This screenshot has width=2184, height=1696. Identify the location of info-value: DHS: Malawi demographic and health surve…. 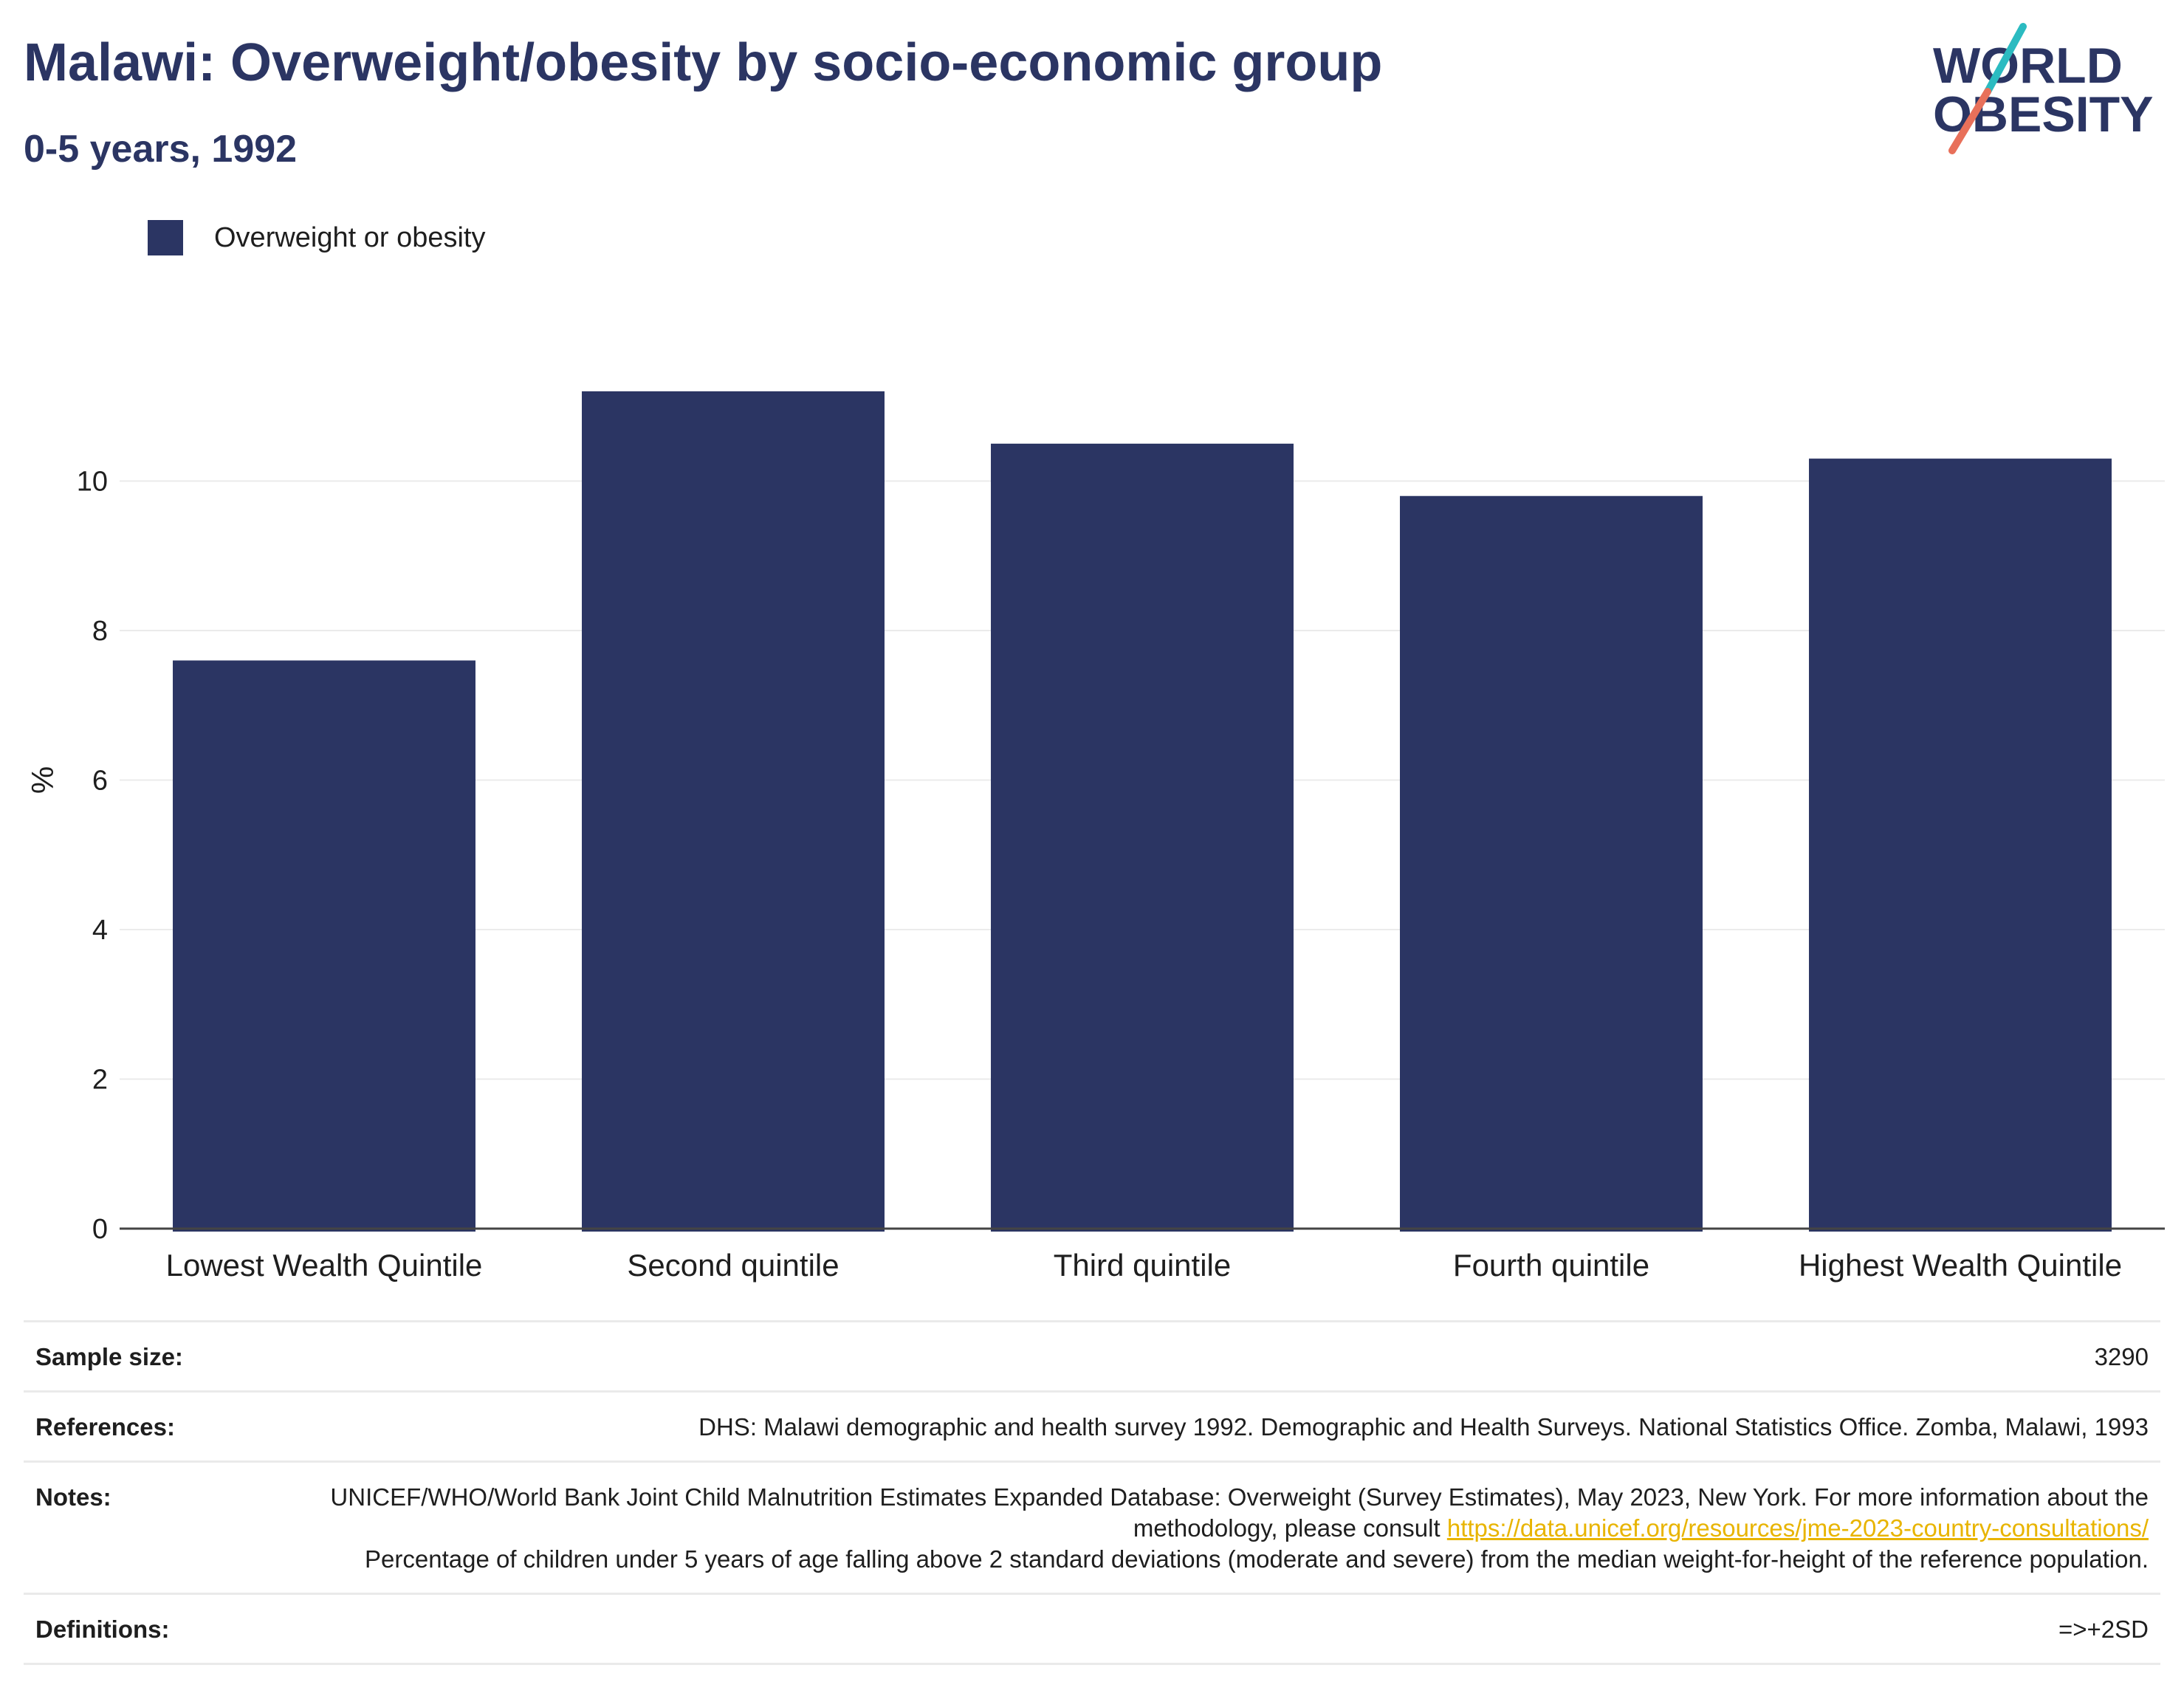
(1423, 1427).